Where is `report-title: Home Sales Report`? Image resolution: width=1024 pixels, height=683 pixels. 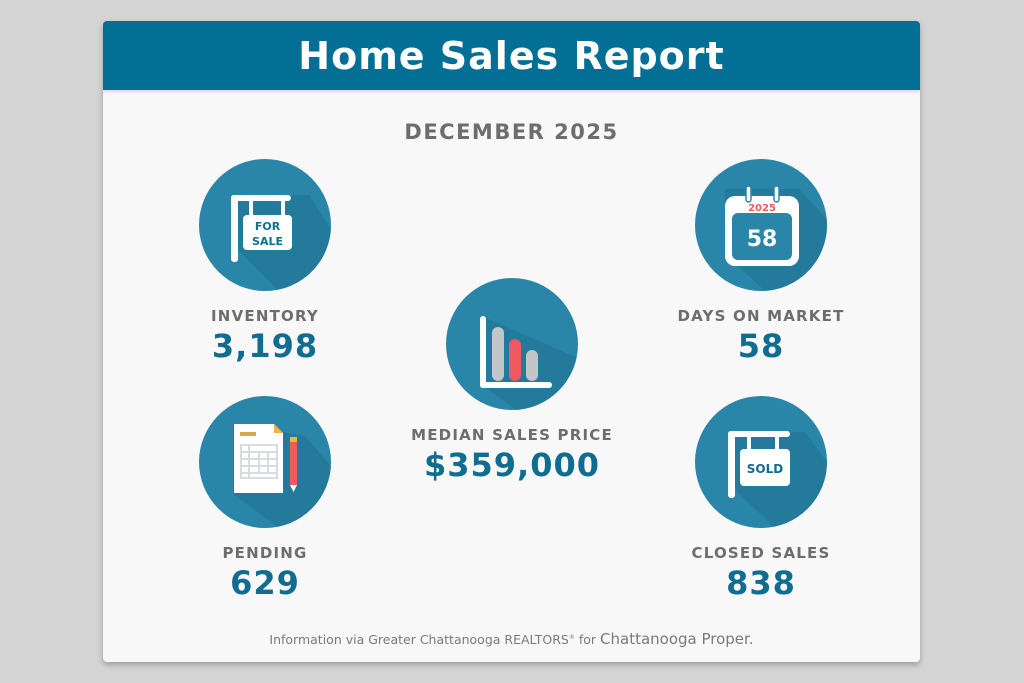
report-title: Home Sales Report is located at coordinates (511, 55).